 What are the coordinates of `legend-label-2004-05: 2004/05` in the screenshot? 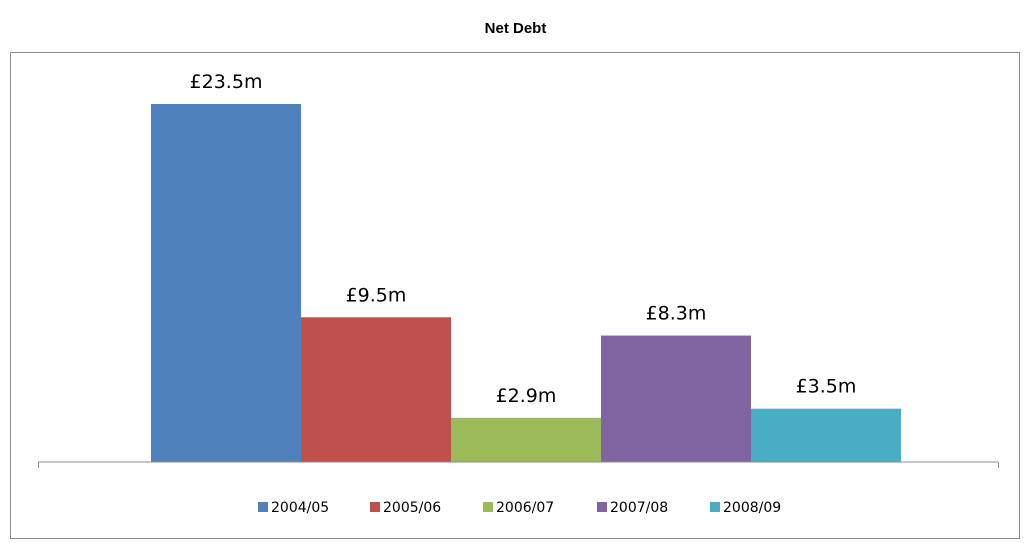 It's located at (300, 508).